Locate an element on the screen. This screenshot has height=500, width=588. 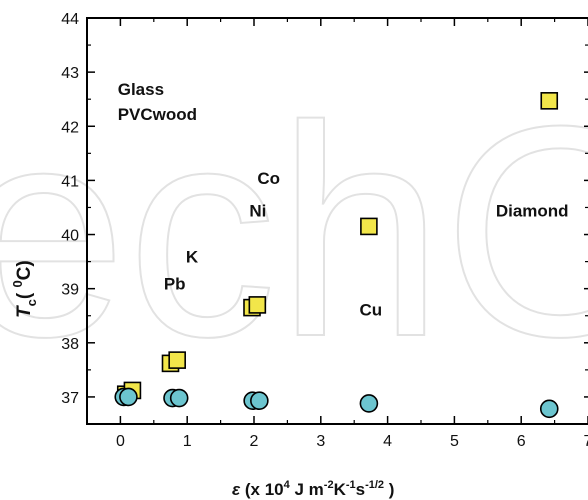
annotation-label: Pb is located at coordinates (175, 284).